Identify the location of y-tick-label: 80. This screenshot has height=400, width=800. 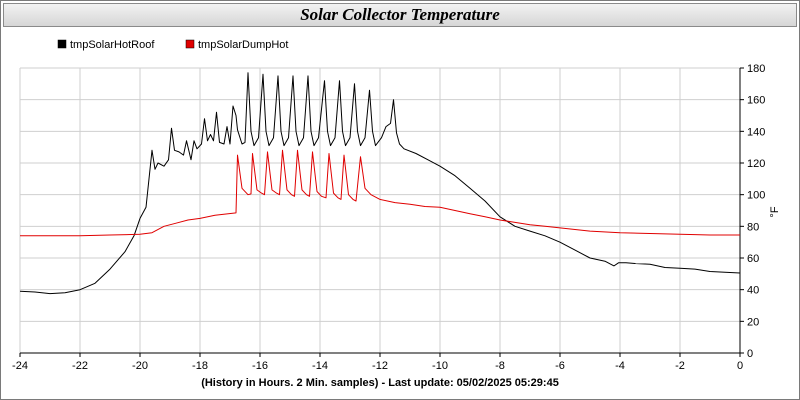
(753, 227).